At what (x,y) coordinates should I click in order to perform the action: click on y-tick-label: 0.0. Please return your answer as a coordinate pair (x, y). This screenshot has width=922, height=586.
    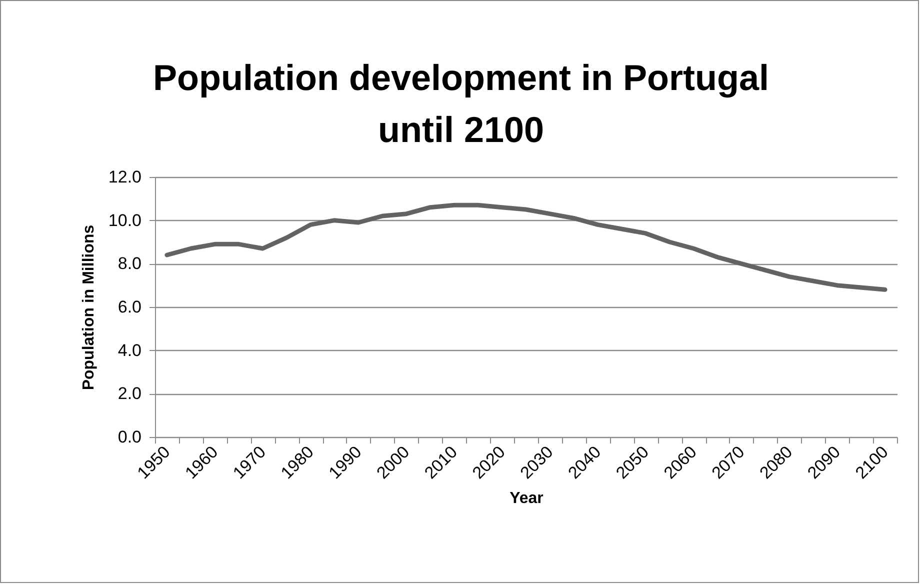
    Looking at the image, I should click on (130, 437).